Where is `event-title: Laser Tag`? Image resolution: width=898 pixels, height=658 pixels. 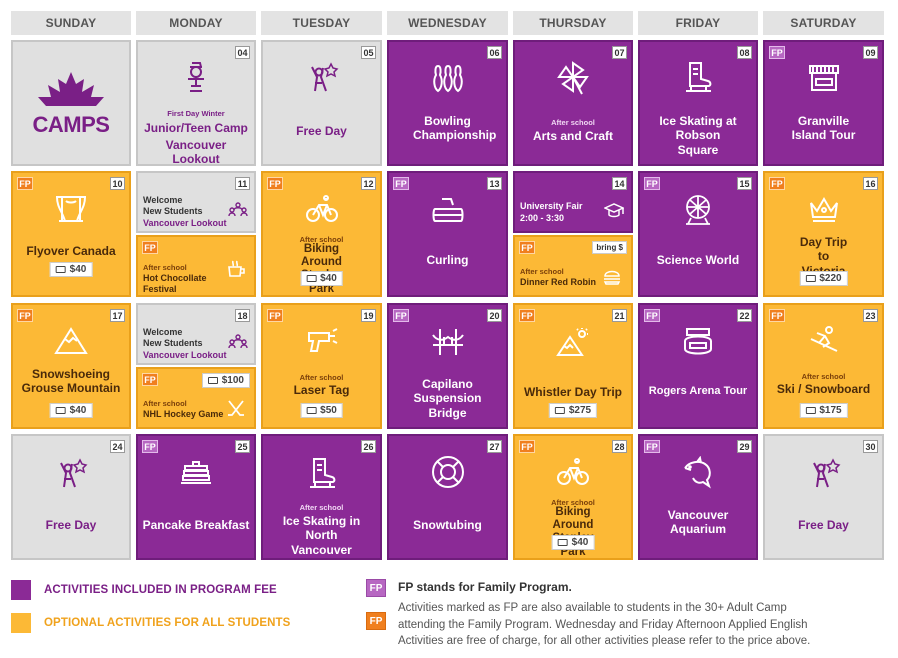 event-title: Laser Tag is located at coordinates (321, 390).